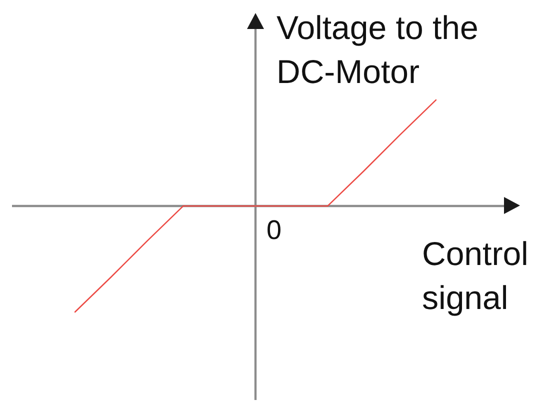  Describe the element at coordinates (378, 50) in the screenshot. I see `y-axis-title: Voltage to the DC-Motor` at that location.